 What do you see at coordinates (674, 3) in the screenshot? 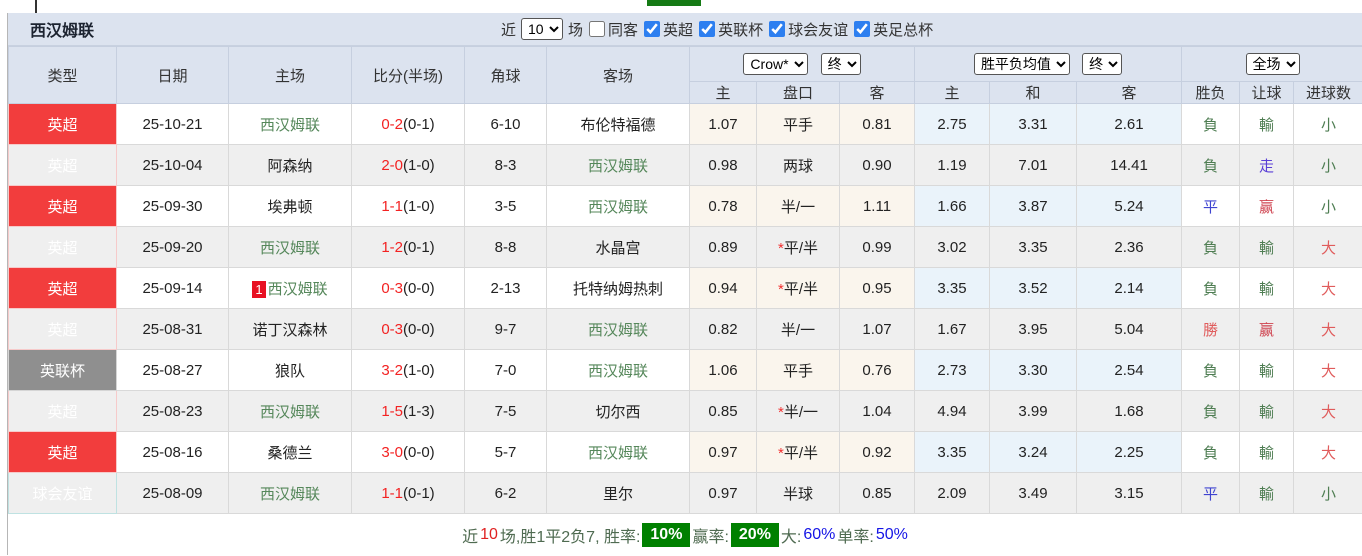
I see `green-bar-fragment` at bounding box center [674, 3].